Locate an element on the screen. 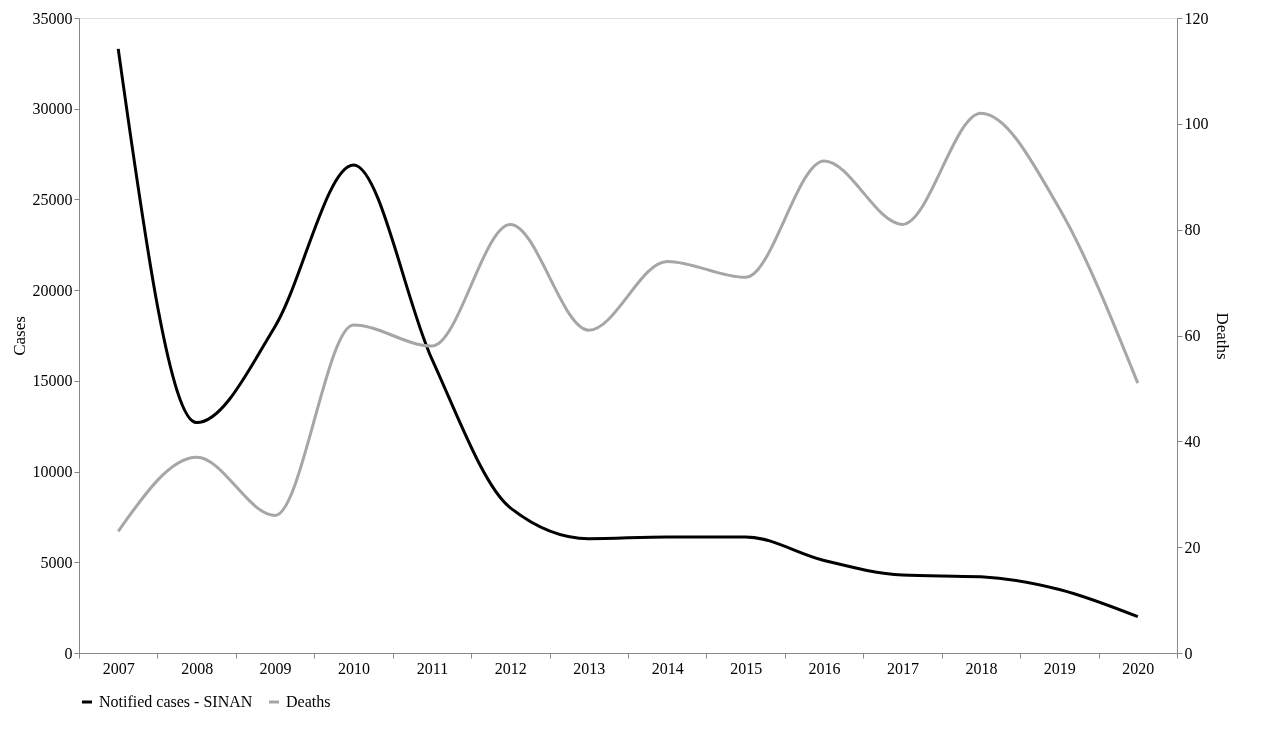 This screenshot has width=1282, height=742. y-tick-label: 0 is located at coordinates (68, 653).